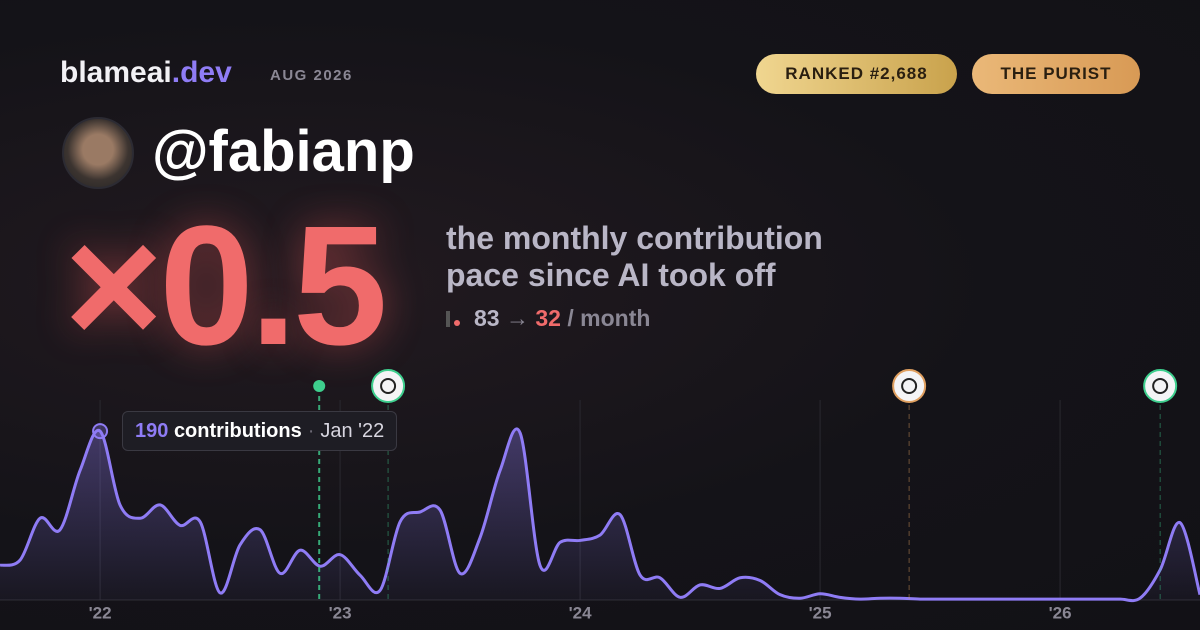 The height and width of the screenshot is (630, 1200). What do you see at coordinates (201, 72) in the screenshot?
I see `brand-tld: .dev` at bounding box center [201, 72].